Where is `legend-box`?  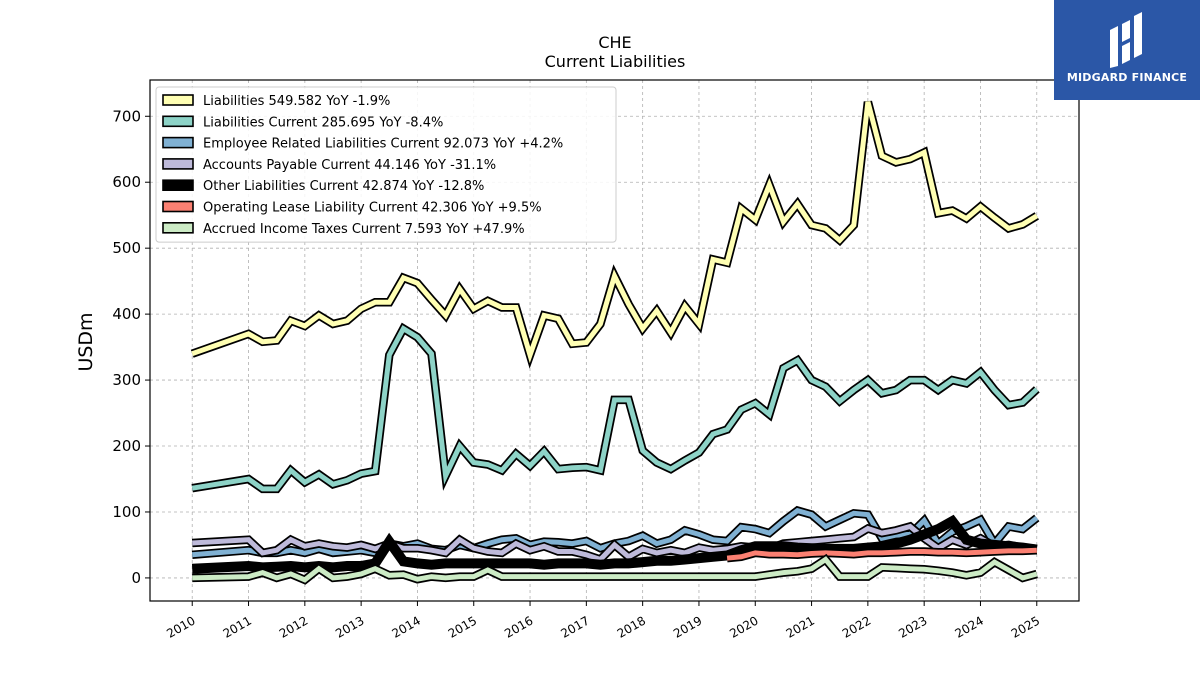
legend-box is located at coordinates (386, 164).